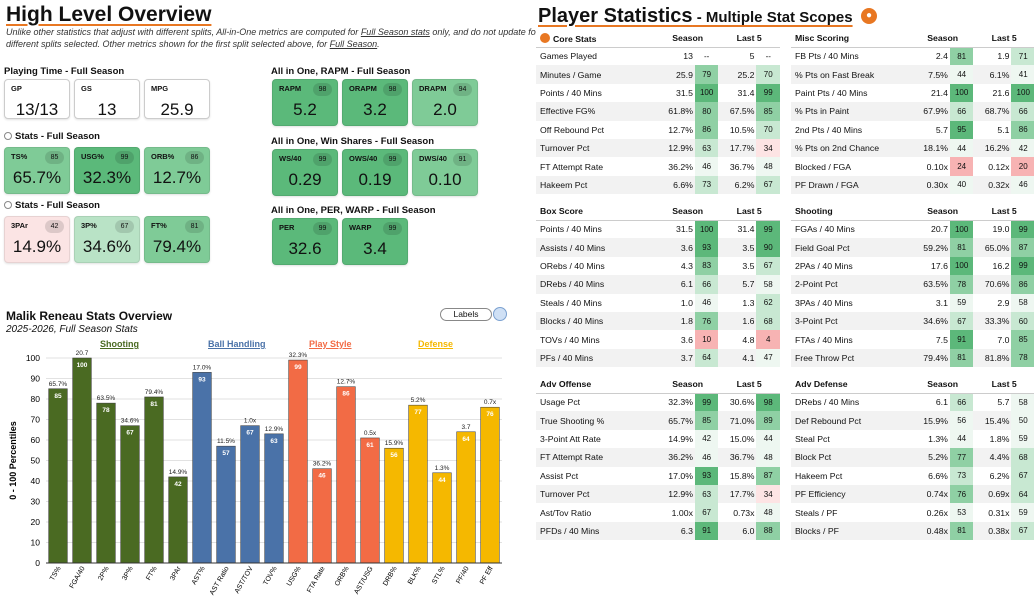  Describe the element at coordinates (675, 284) in the screenshot. I see `season-value: 6.1` at that location.